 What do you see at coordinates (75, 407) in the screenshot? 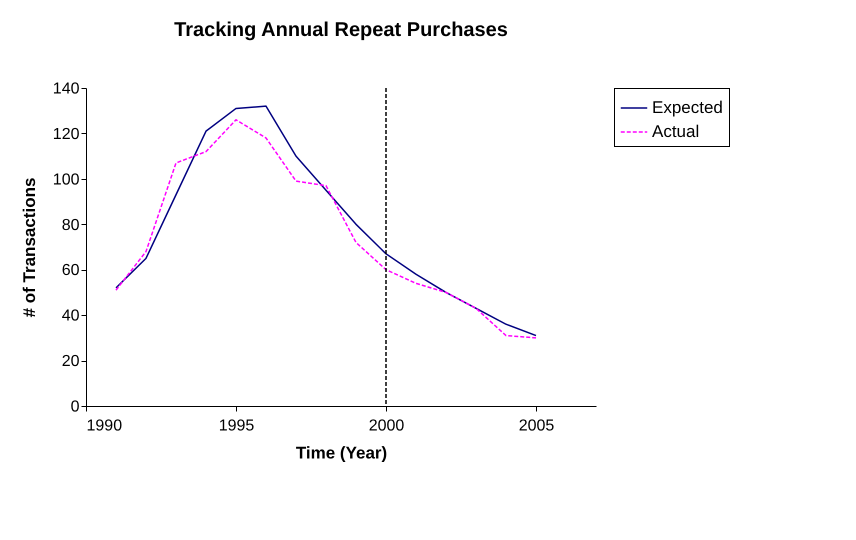
I see `y-tick-label: 0` at bounding box center [75, 407].